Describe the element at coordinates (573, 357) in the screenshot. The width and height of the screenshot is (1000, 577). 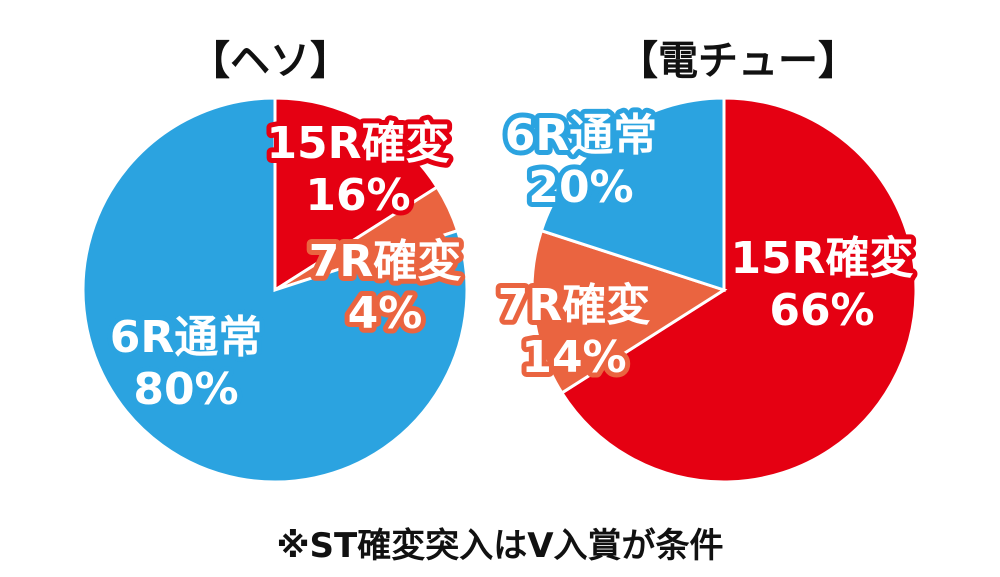
I see `slice-value-denchu-7r-kakuhen: 14%` at that location.